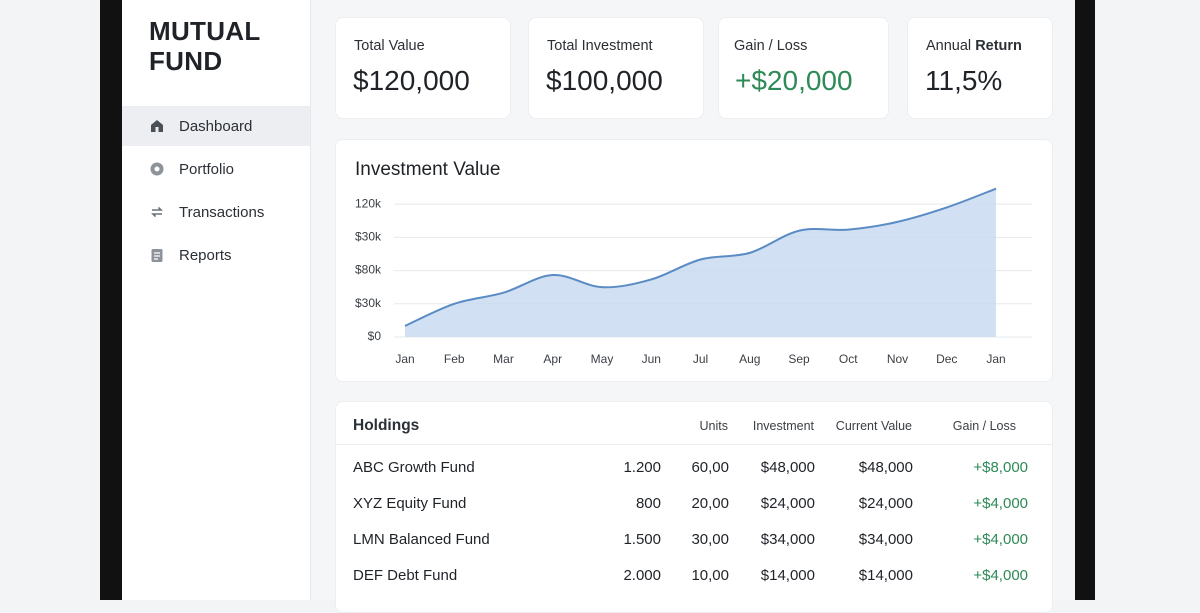 This screenshot has height=613, width=1200. I want to click on icon-home, so click(157, 126).